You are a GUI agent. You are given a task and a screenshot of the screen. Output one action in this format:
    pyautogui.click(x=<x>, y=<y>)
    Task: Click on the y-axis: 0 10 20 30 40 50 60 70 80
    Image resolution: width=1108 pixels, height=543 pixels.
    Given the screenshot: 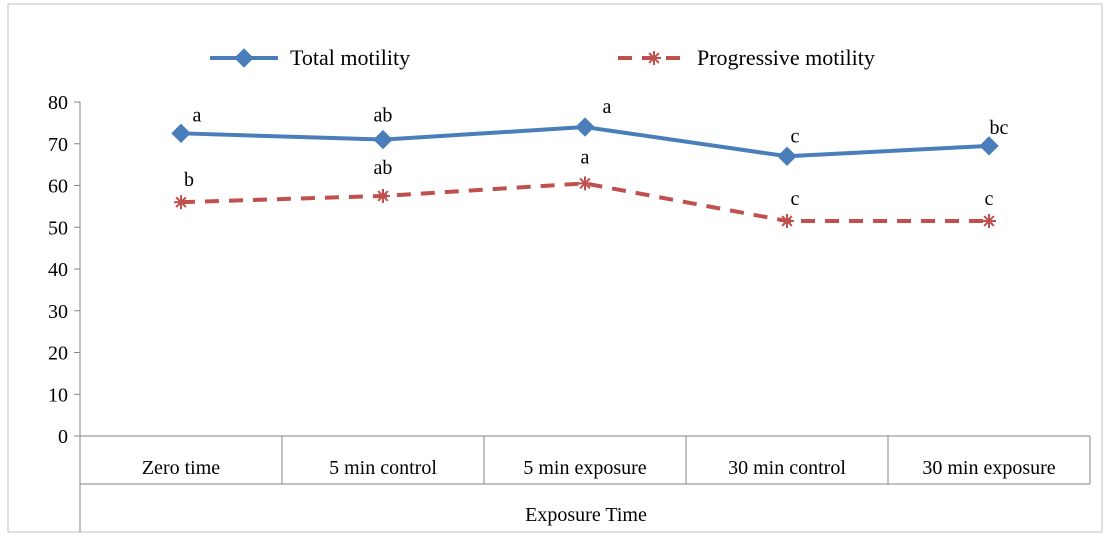 What is the action you would take?
    pyautogui.click(x=64, y=270)
    